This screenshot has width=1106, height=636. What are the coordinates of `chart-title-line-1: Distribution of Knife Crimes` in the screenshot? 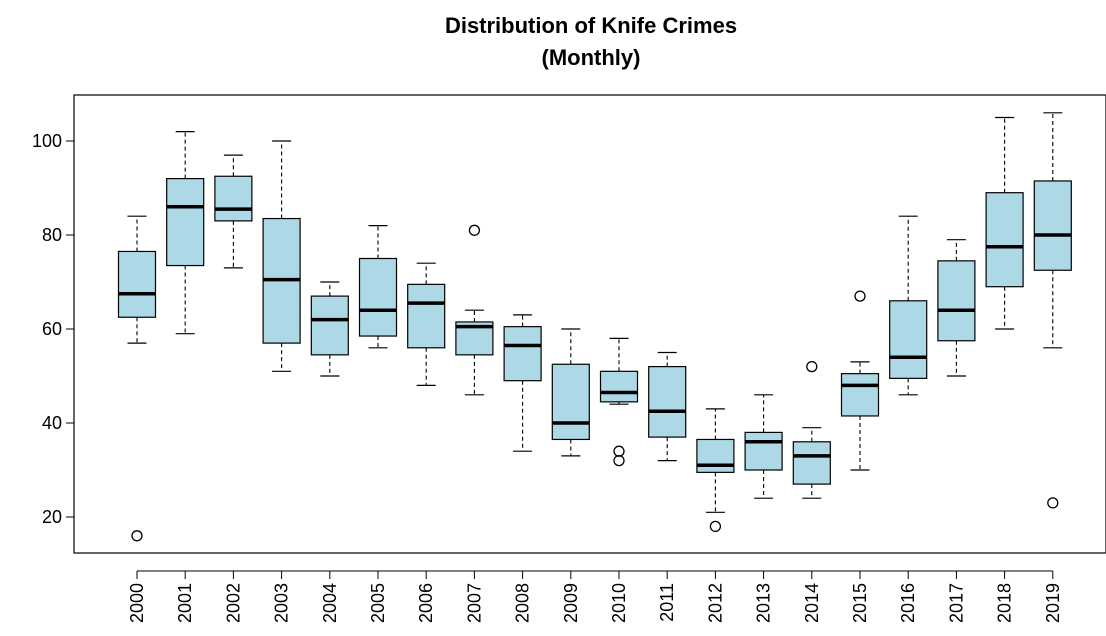 It's located at (591, 25).